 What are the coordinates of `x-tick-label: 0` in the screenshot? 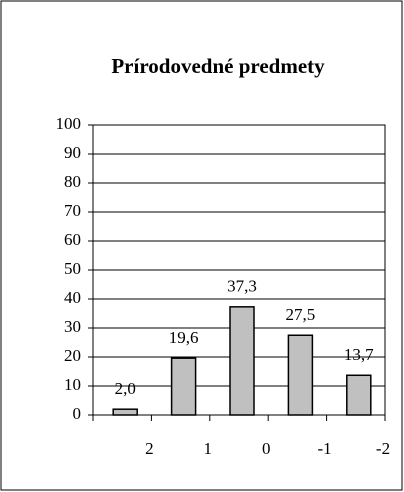 It's located at (266, 448).